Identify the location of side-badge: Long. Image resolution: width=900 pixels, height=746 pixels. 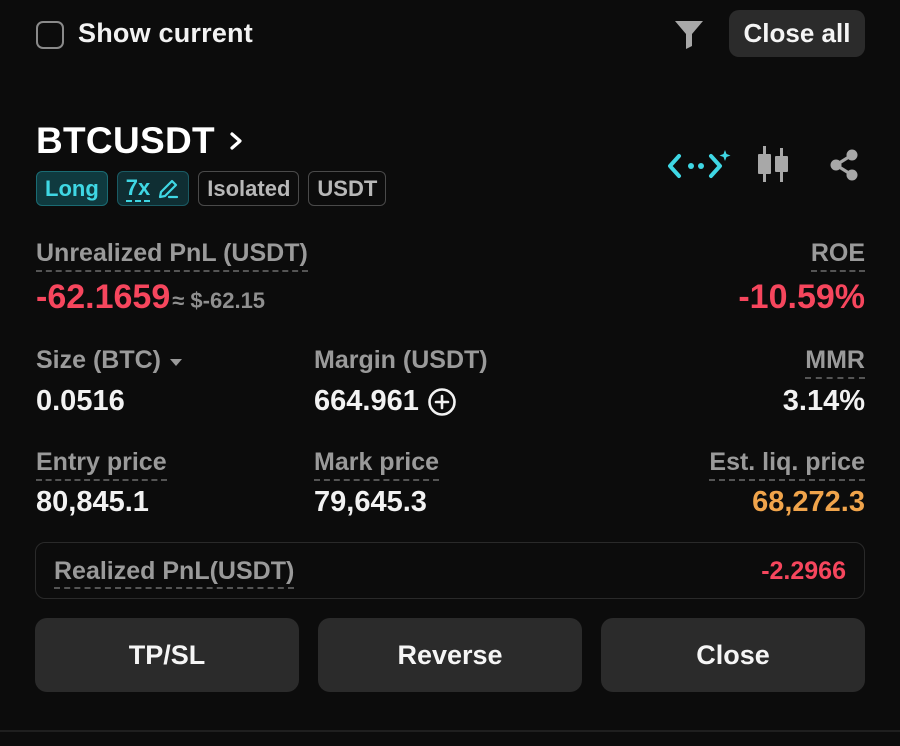
(72, 188).